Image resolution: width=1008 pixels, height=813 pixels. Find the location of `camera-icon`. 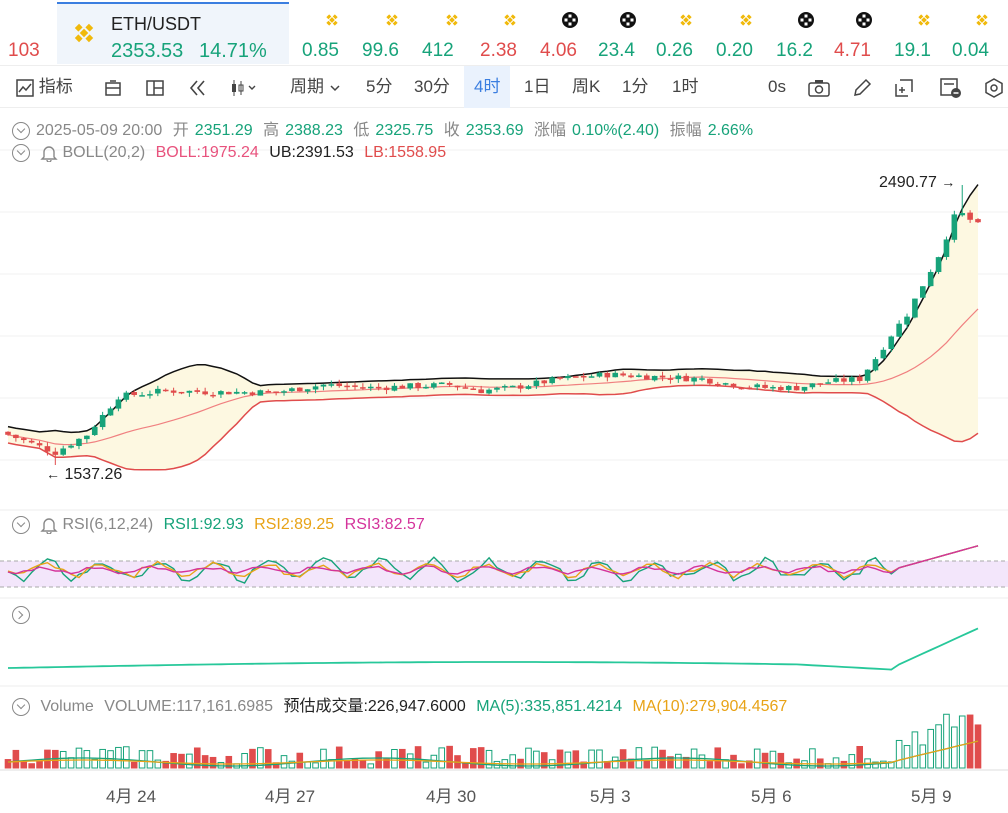

camera-icon is located at coordinates (819, 88).